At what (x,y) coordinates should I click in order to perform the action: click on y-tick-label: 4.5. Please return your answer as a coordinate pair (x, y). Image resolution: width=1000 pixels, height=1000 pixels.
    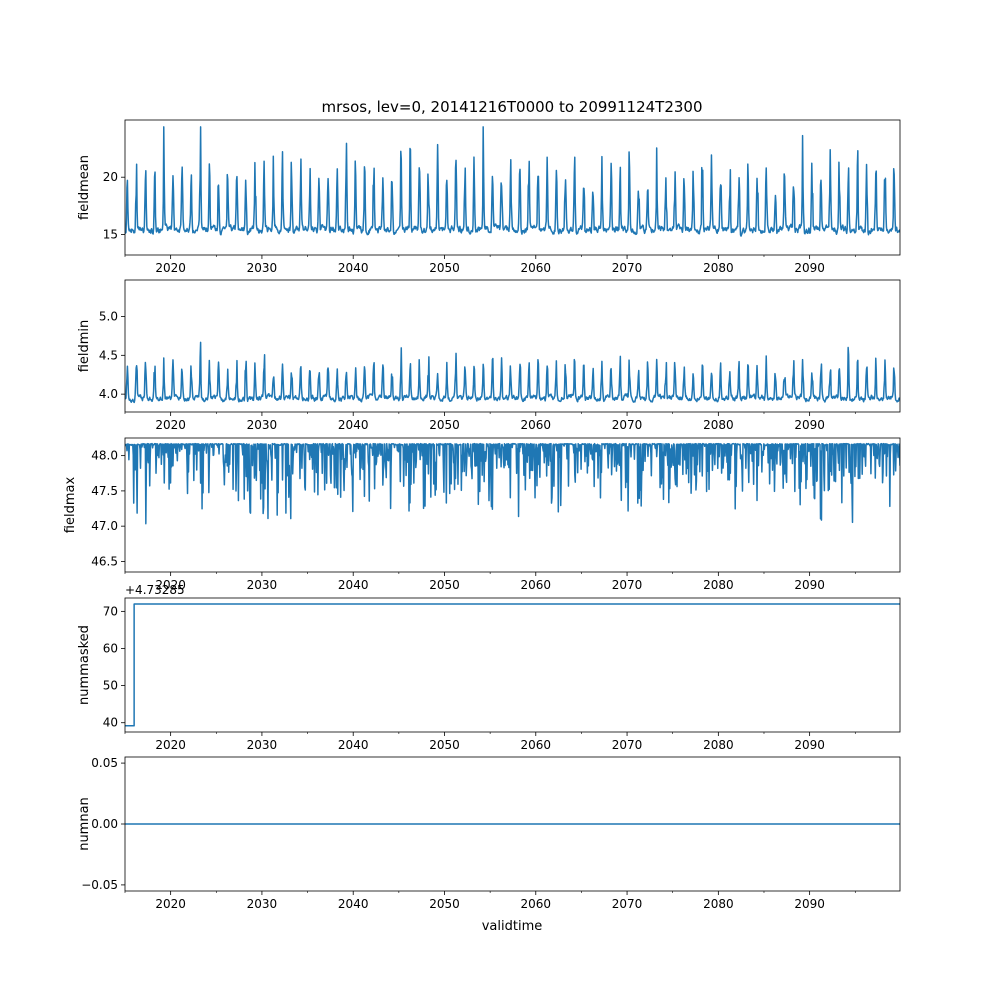
    Looking at the image, I should click on (108, 355).